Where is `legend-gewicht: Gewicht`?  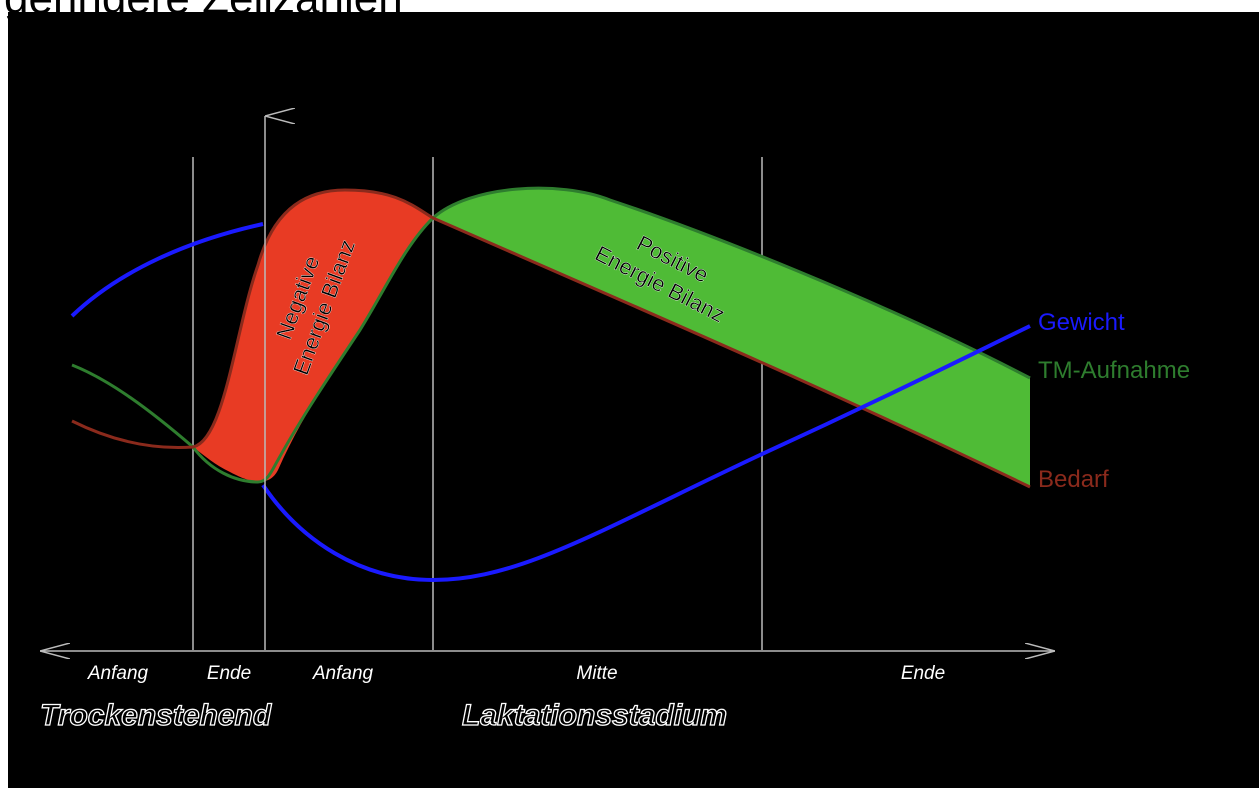 legend-gewicht: Gewicht is located at coordinates (1081, 322).